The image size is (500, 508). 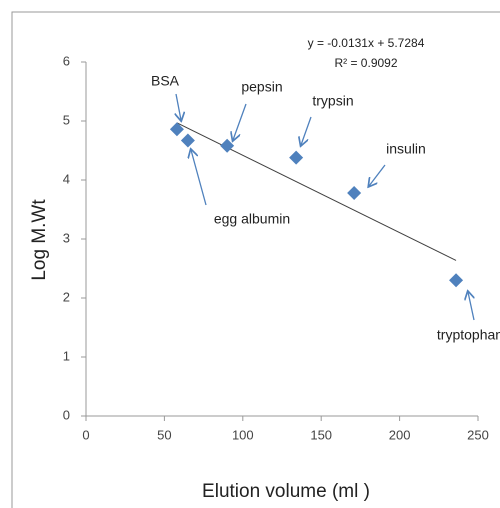 What do you see at coordinates (66, 355) in the screenshot?
I see `y-tick-label: 1` at bounding box center [66, 355].